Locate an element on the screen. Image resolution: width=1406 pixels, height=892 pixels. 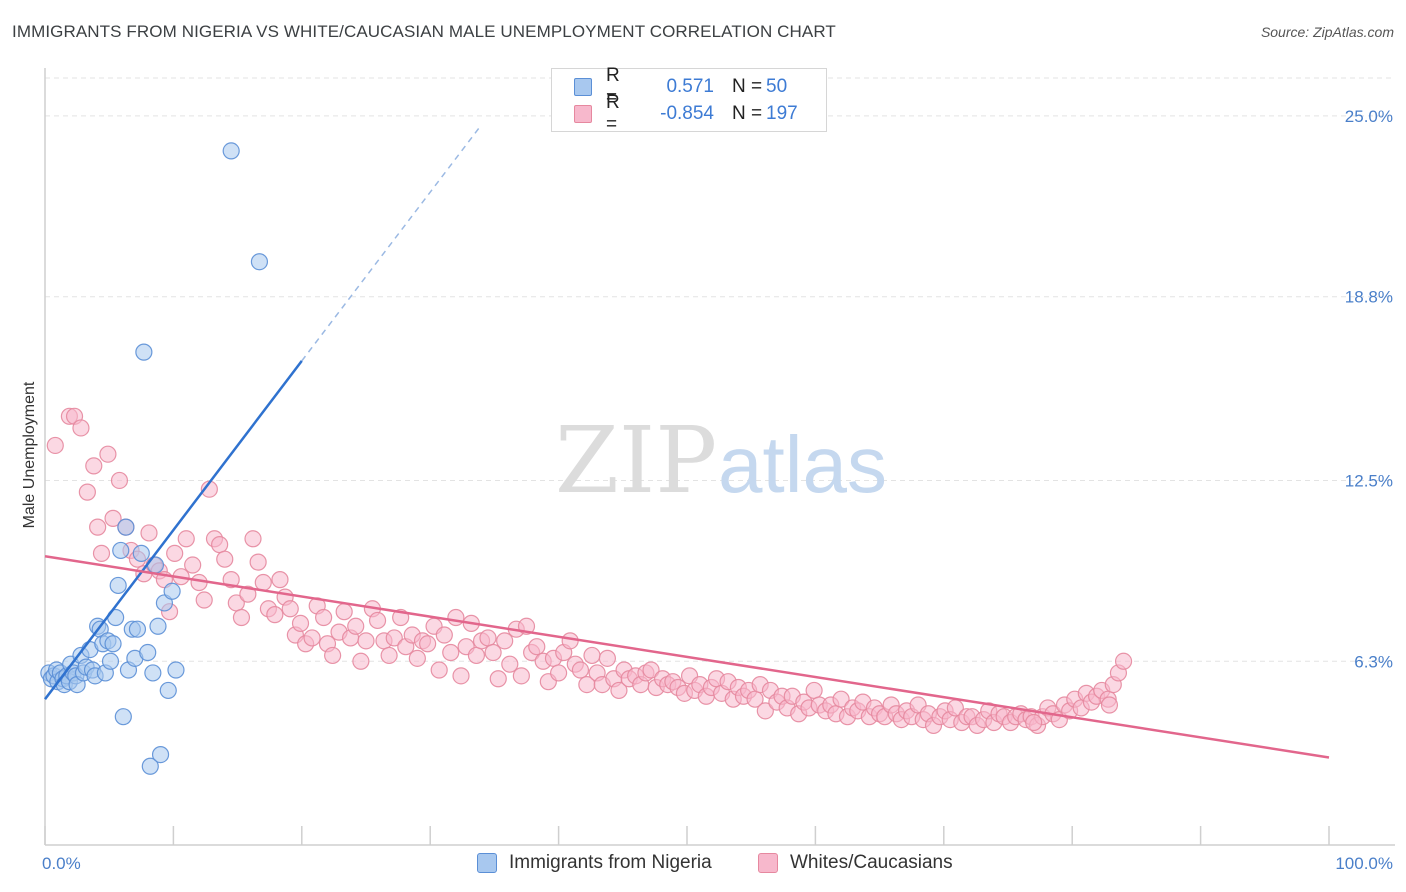
watermark-zip: ZIP is located at coordinates (636, 460).